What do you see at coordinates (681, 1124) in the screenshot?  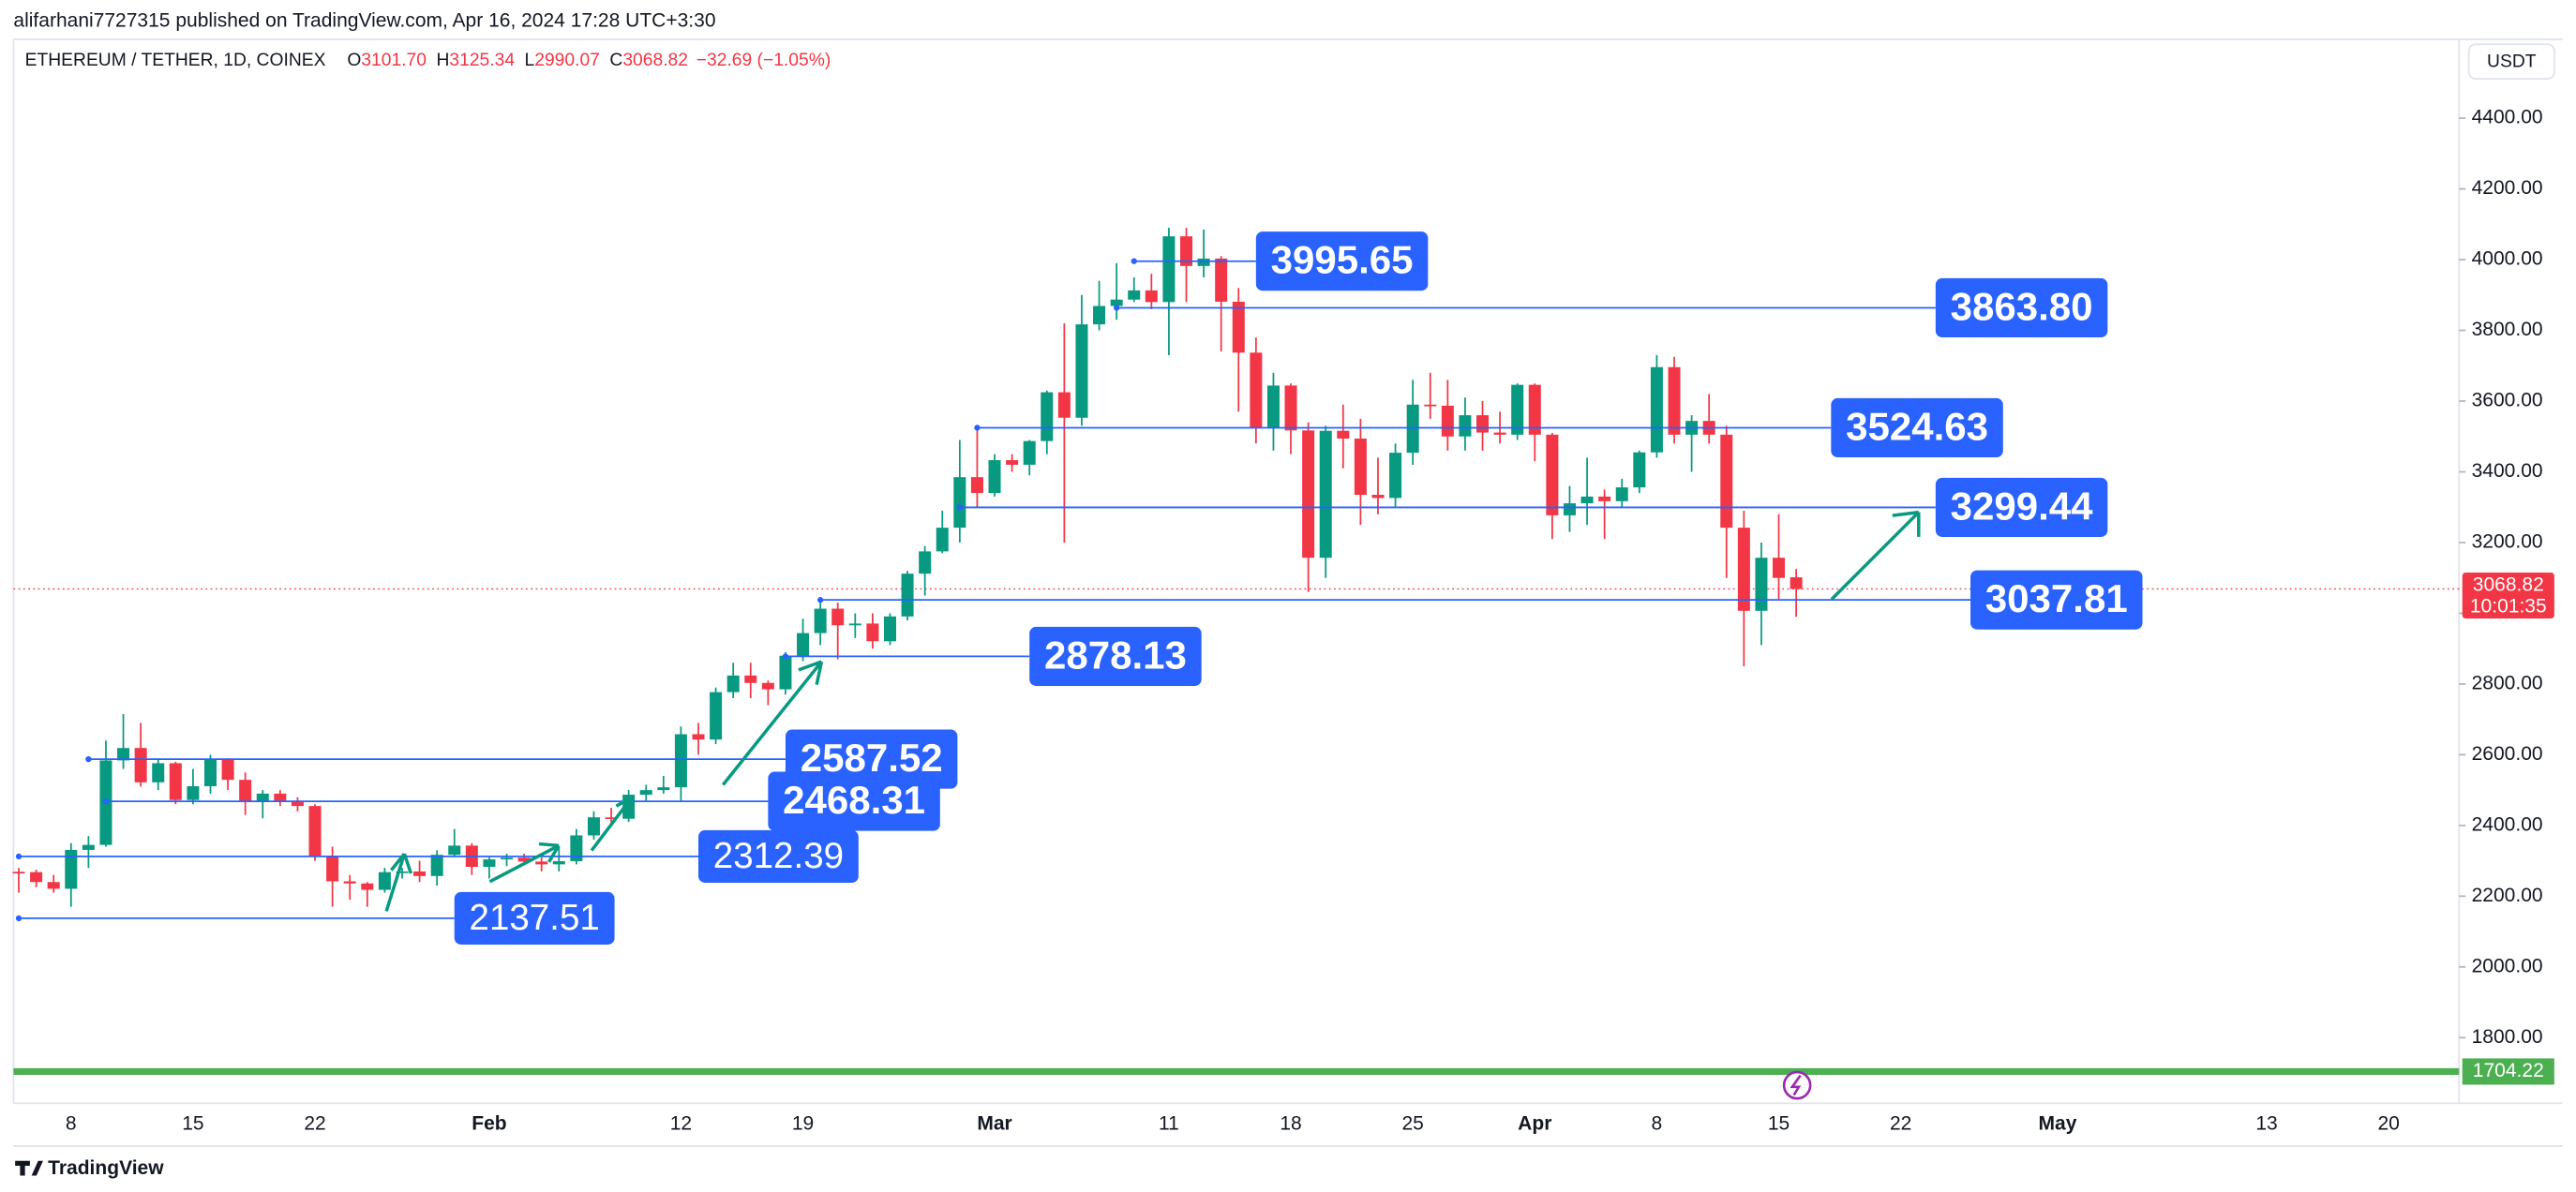 I see `x-tick-label: 12` at bounding box center [681, 1124].